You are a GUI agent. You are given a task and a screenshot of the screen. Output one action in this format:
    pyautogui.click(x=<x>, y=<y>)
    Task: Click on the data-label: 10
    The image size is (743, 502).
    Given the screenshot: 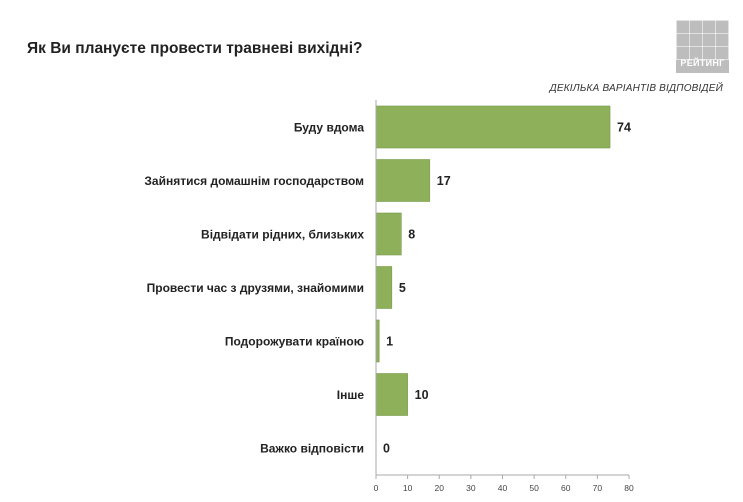 What is the action you would take?
    pyautogui.click(x=422, y=395)
    